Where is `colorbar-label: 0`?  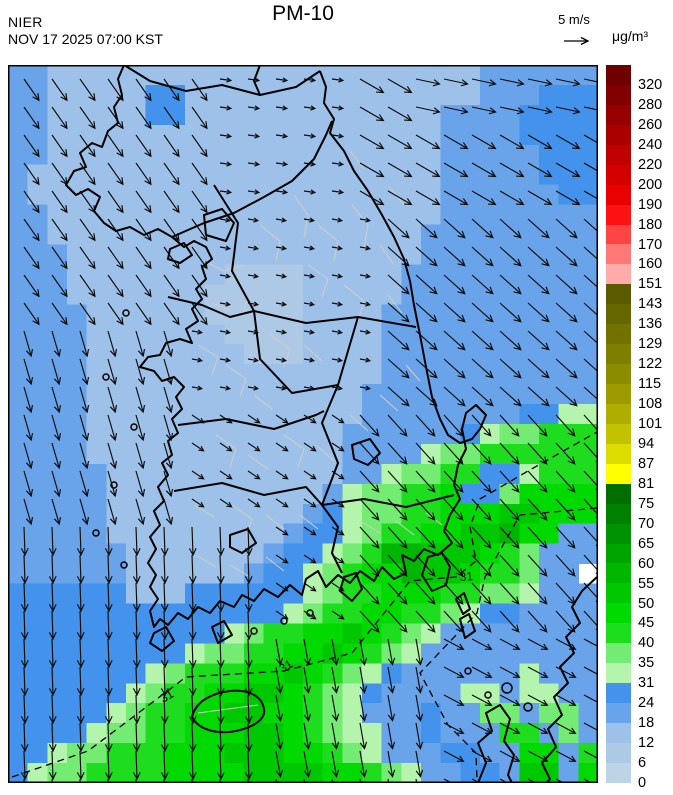
colorbar-label: 0 is located at coordinates (642, 783).